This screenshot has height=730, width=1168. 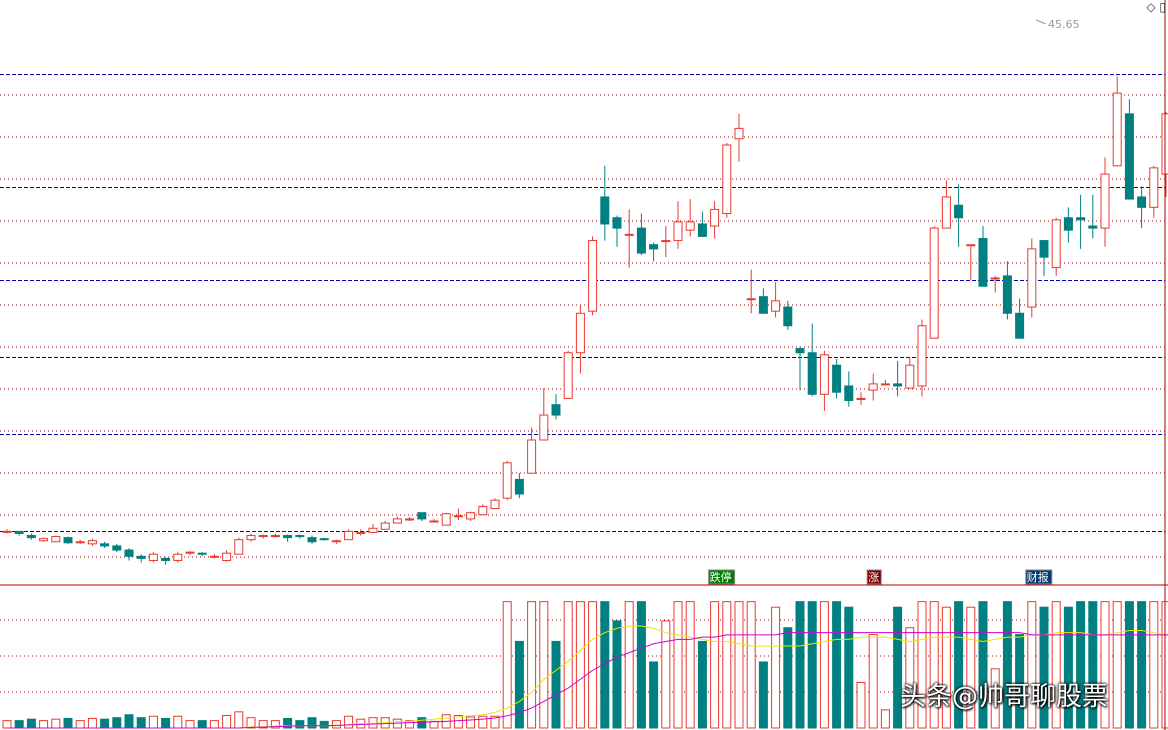 I want to click on annotation-label: 财报, so click(x=1038, y=577).